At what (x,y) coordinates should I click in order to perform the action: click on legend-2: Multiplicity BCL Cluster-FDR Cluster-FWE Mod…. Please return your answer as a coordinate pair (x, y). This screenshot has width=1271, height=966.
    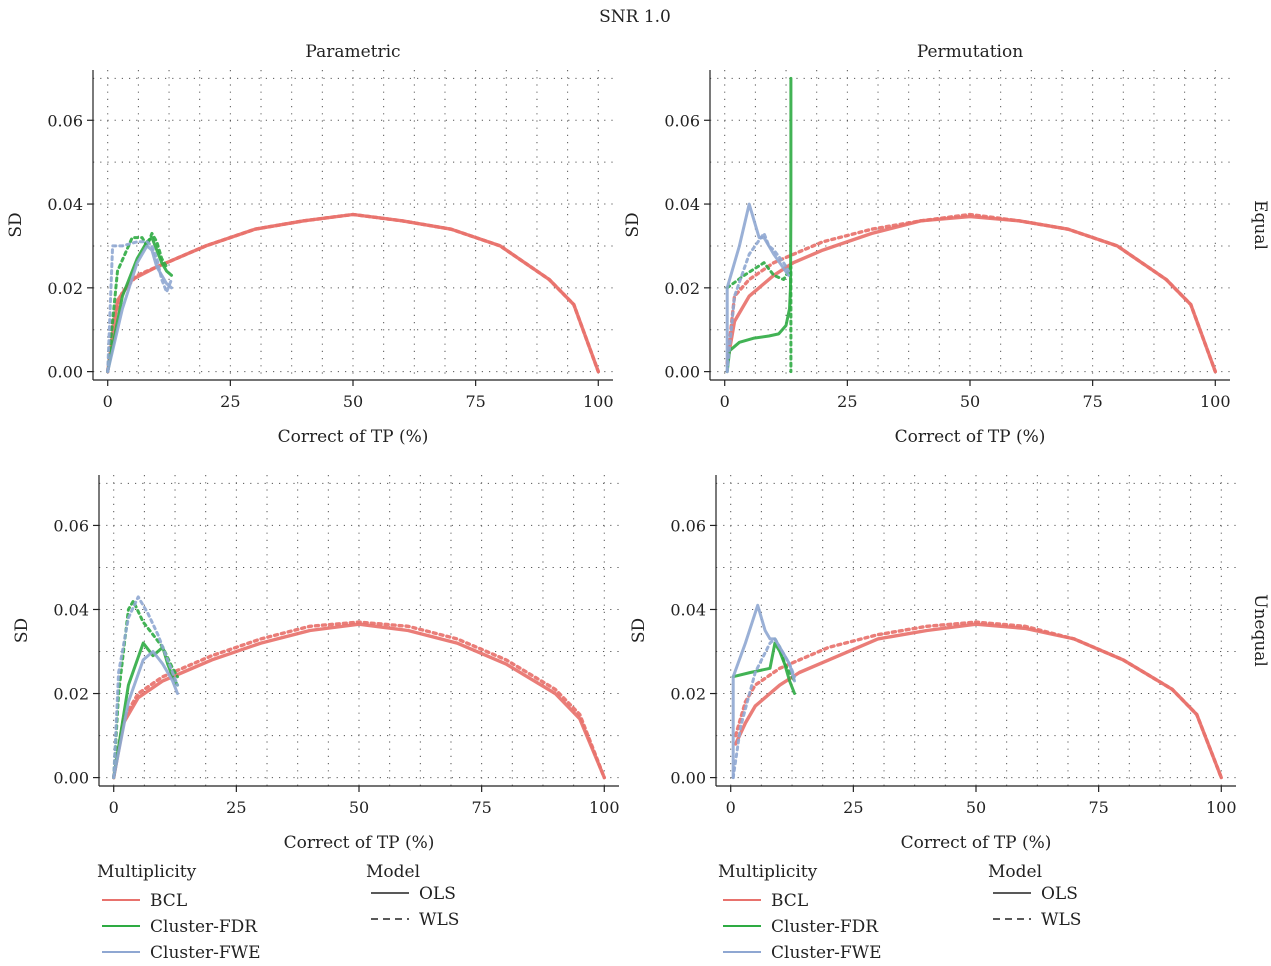
    Looking at the image, I should click on (899, 912).